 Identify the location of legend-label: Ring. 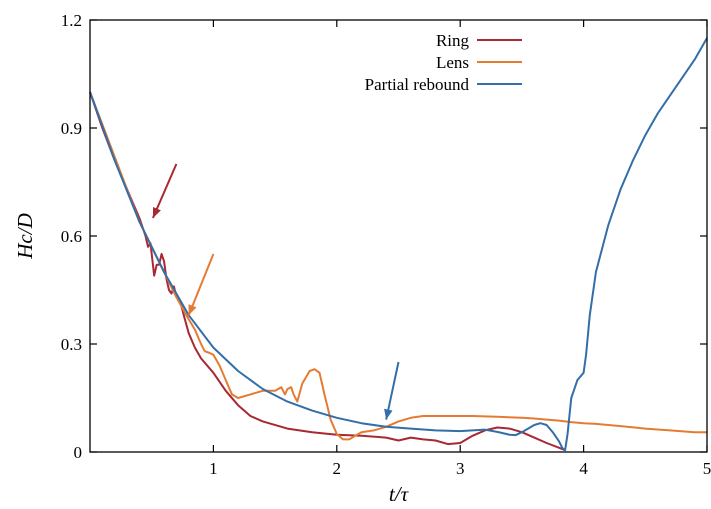
(453, 40).